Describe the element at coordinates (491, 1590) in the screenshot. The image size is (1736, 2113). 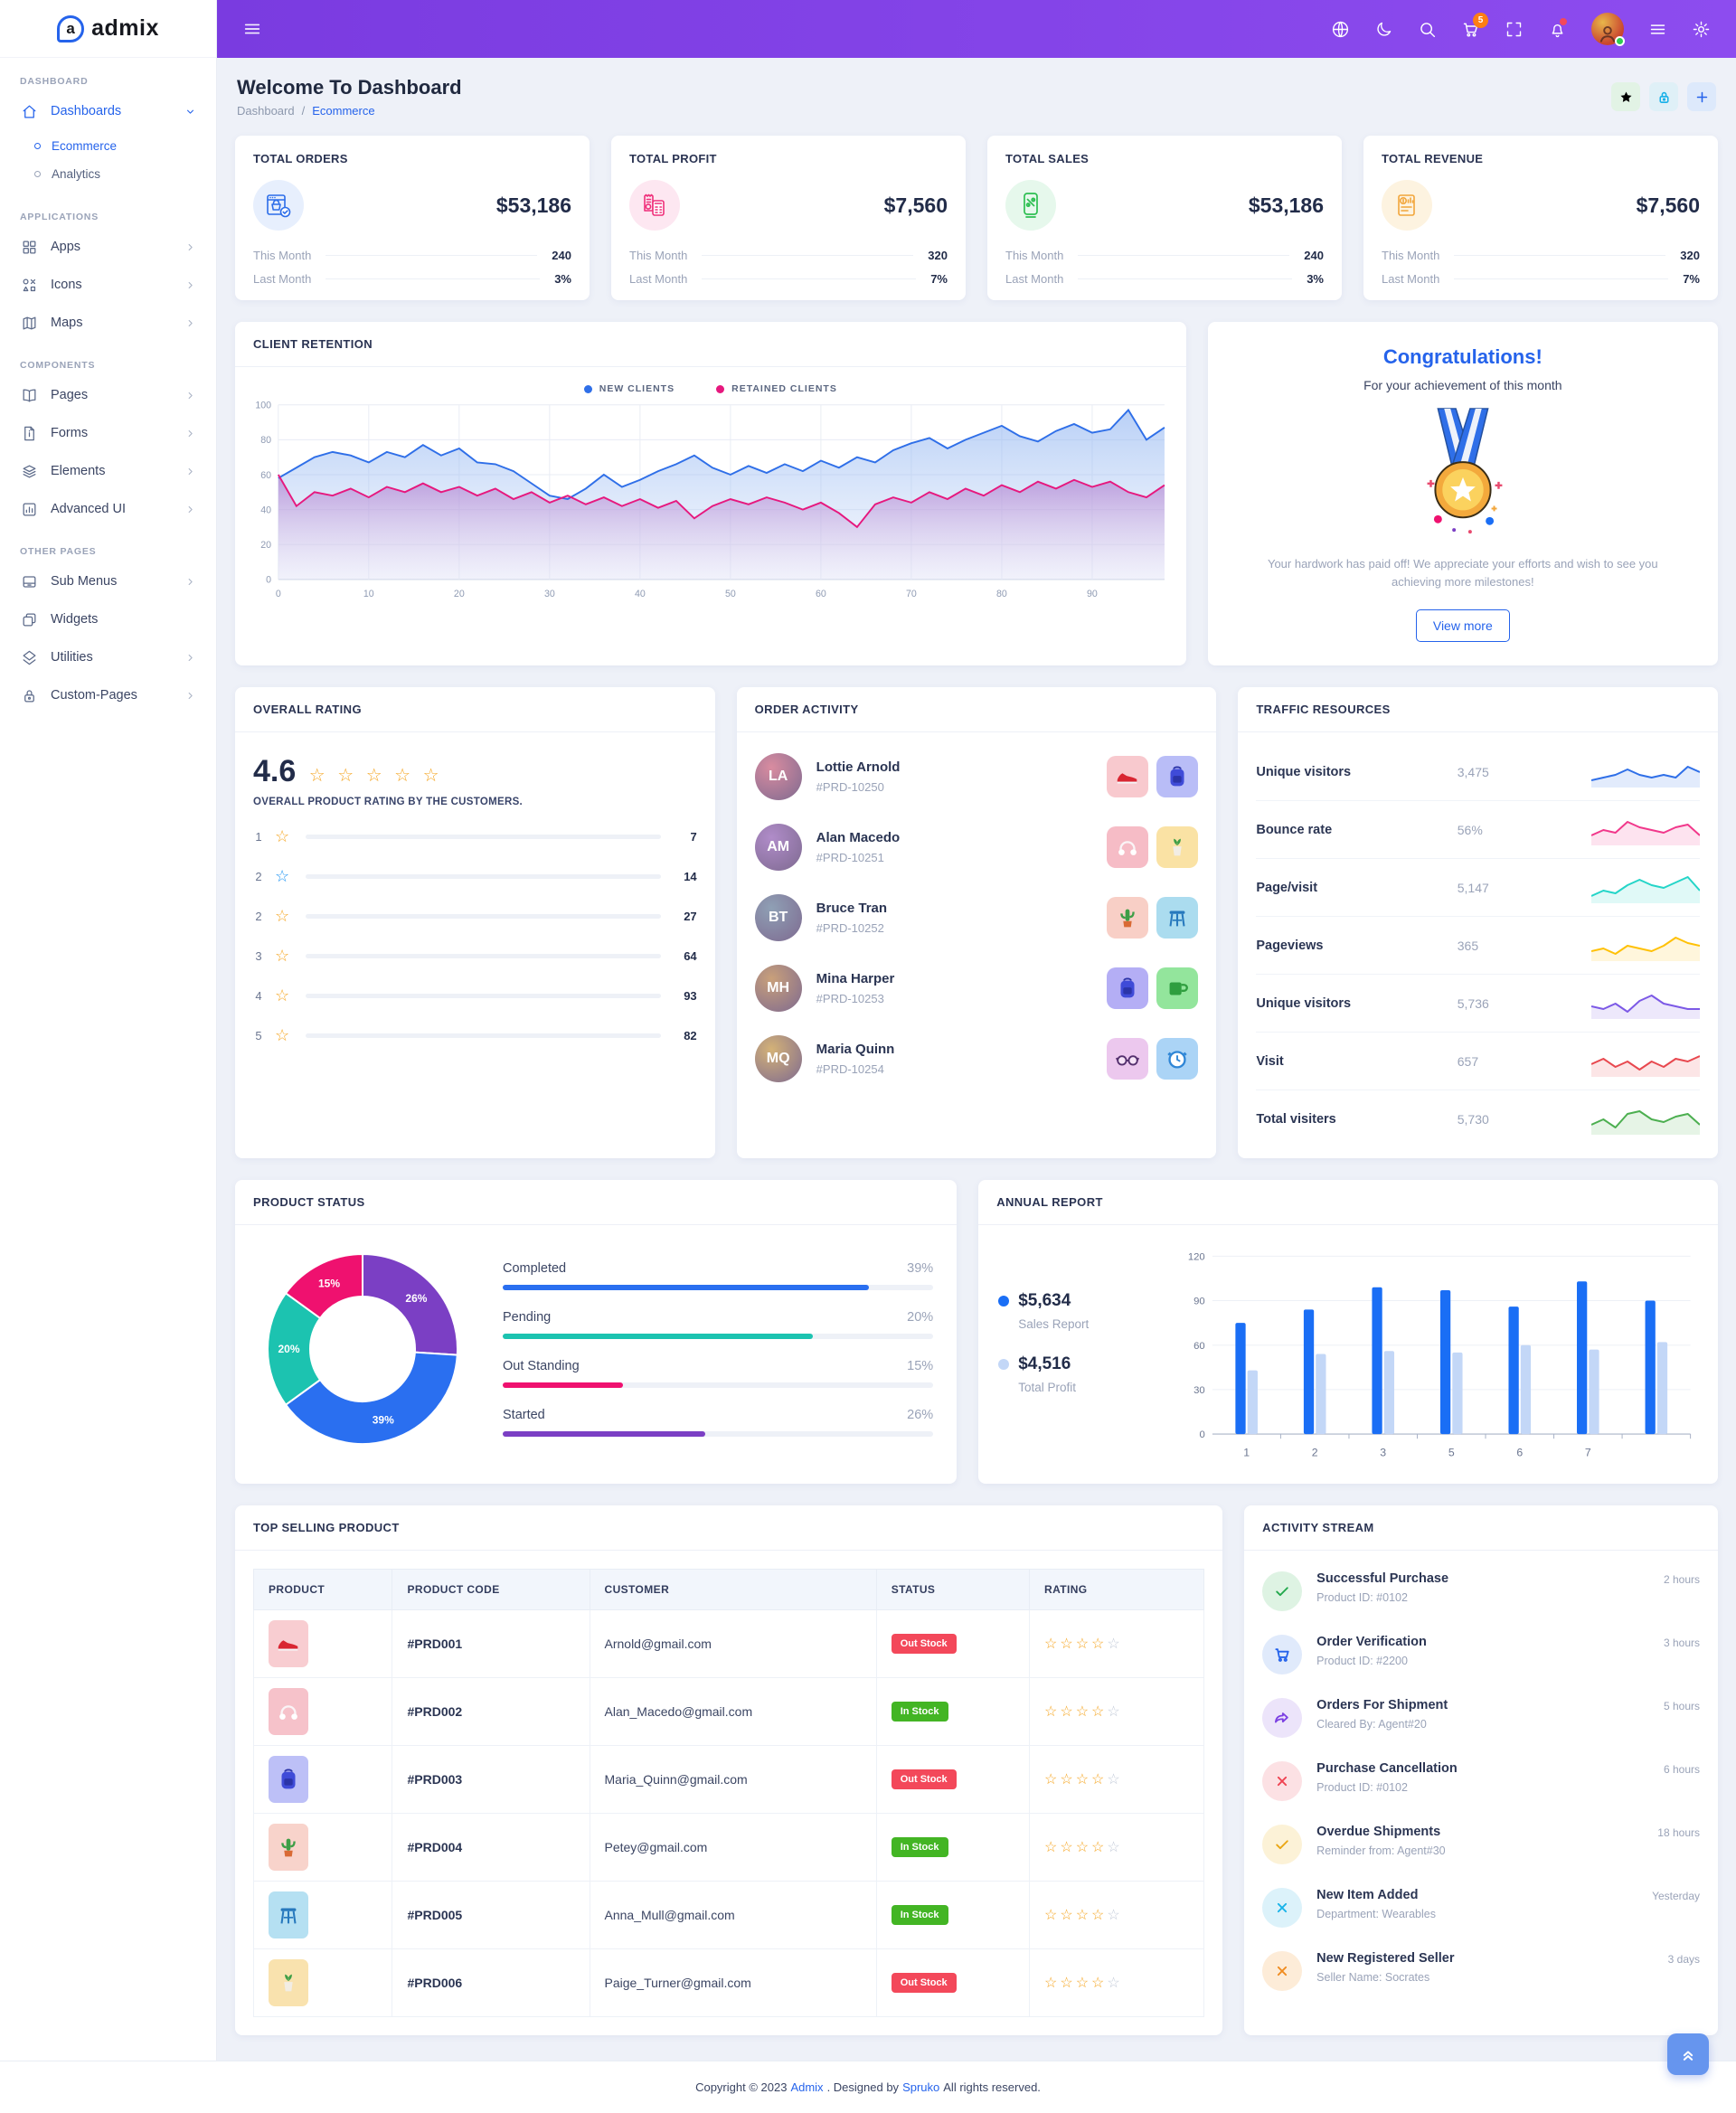
I see `table-column-header: PRODUCT CODE` at that location.